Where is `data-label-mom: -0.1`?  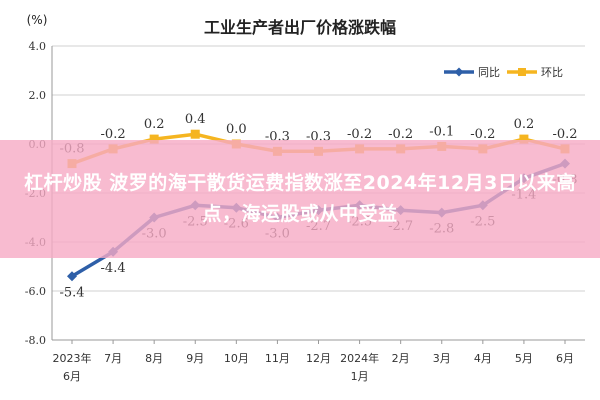 data-label-mom: -0.1 is located at coordinates (441, 131).